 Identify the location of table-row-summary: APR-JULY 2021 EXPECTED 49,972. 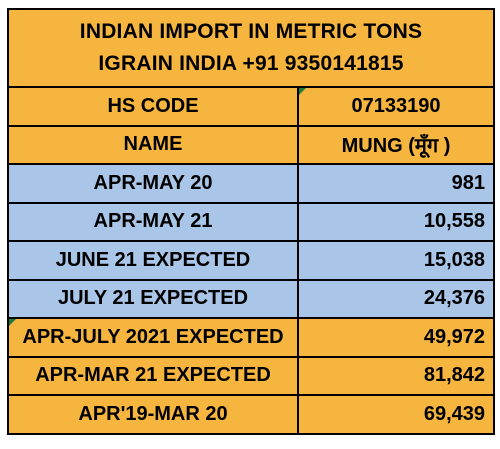
(251, 338).